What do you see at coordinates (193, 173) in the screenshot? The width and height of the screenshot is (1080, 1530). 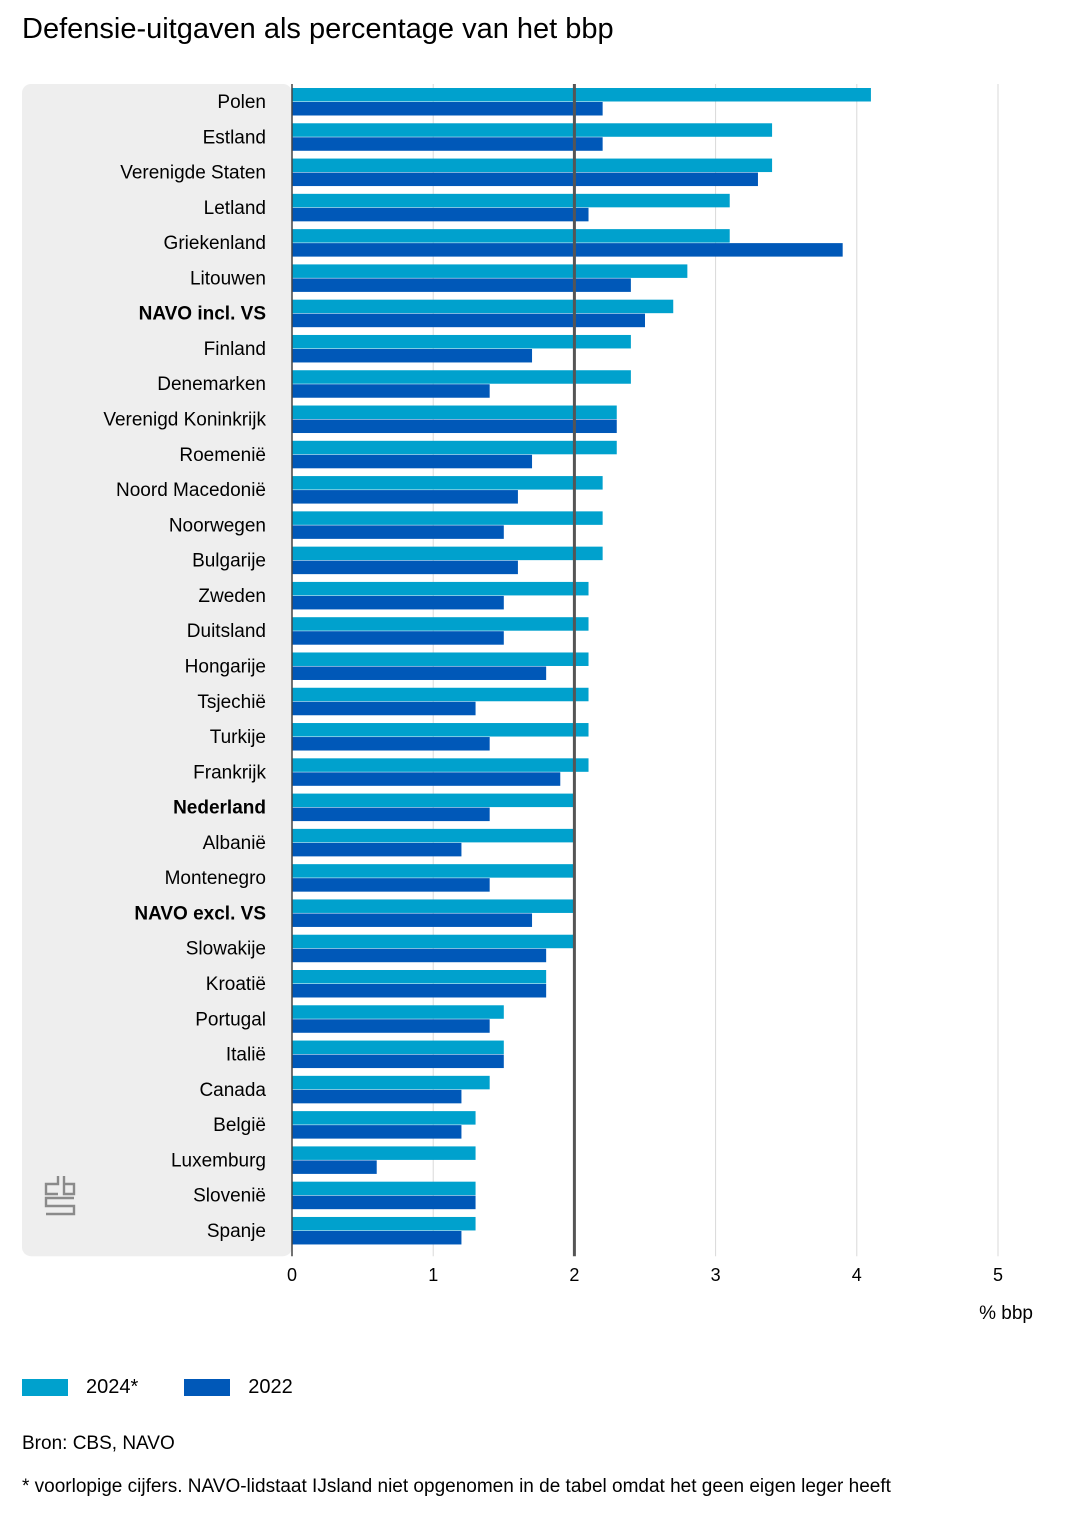 I see `category-label-verenigde-staten: Verenigde Staten` at bounding box center [193, 173].